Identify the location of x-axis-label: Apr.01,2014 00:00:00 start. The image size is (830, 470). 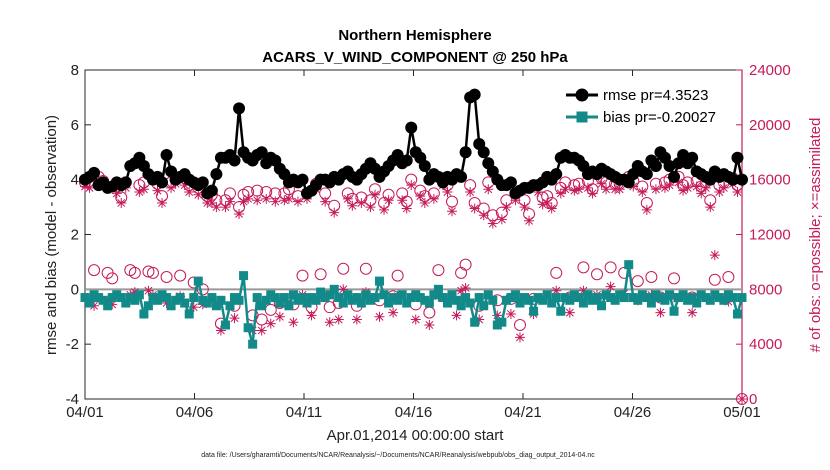
(416, 435).